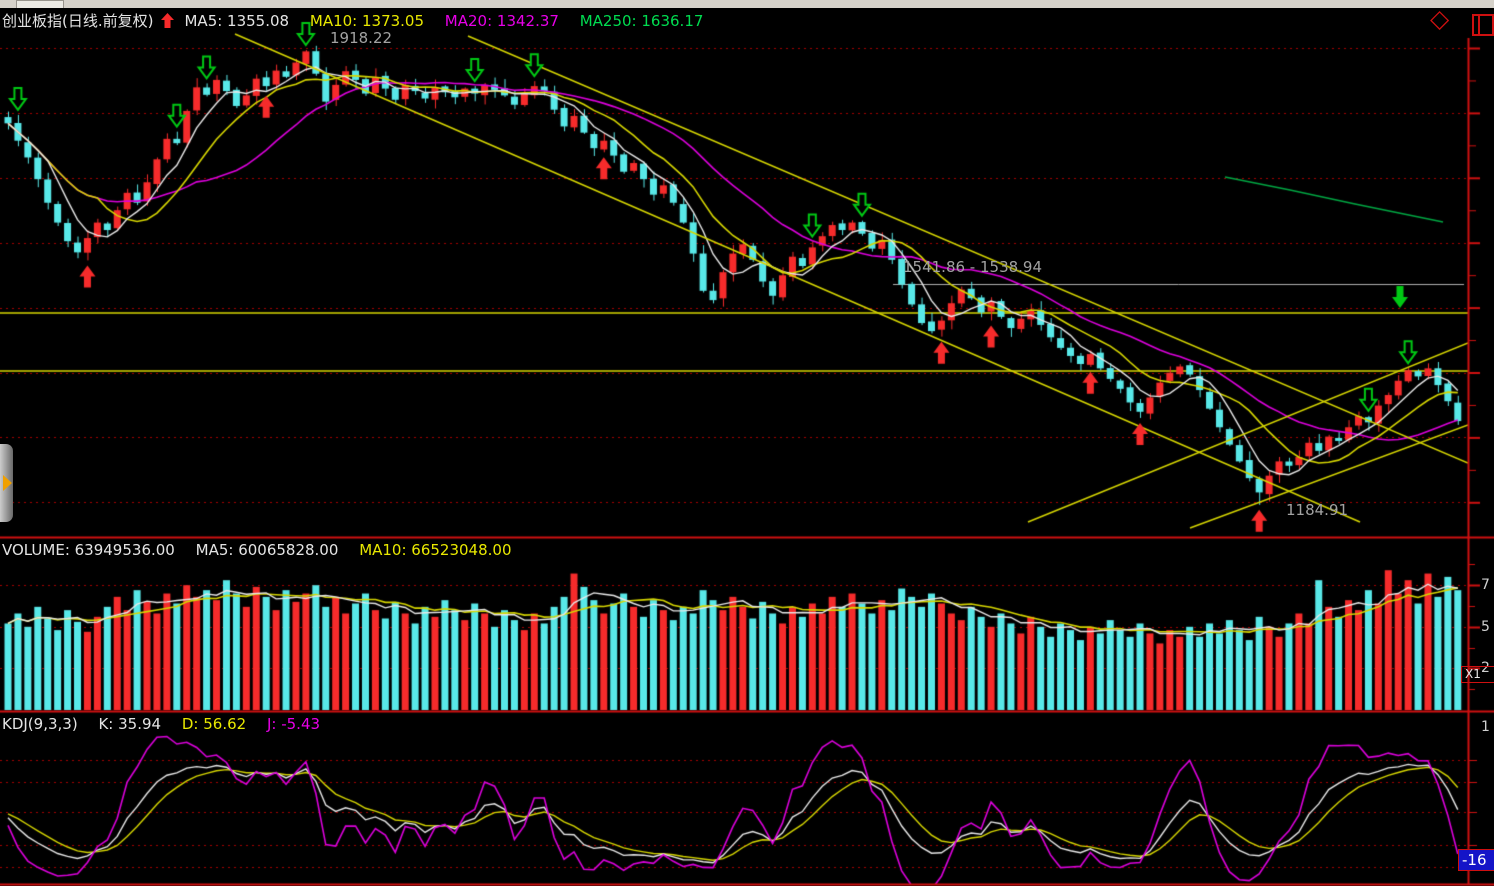  I want to click on volume-ma10-value: MA10: 66523048.00, so click(435, 550).